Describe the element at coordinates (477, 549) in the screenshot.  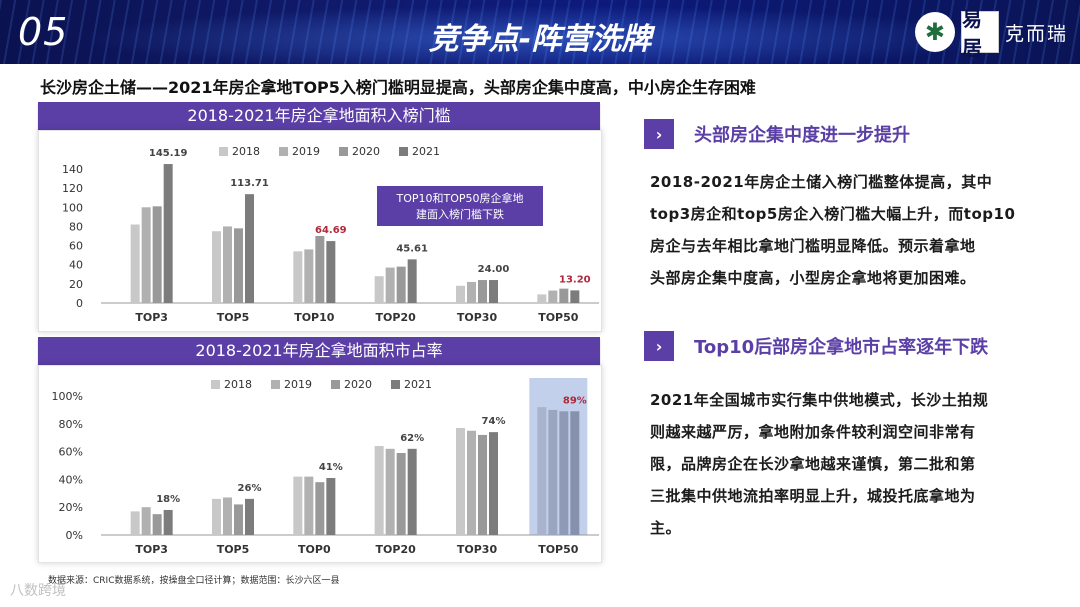
I see `x-tick-label: TOP30` at that location.